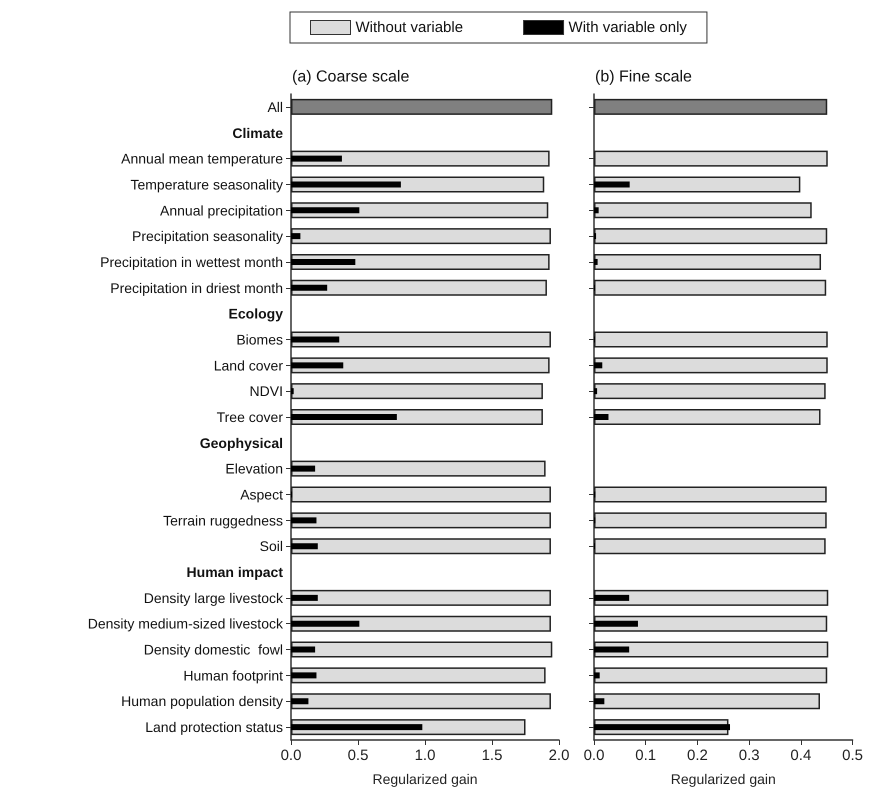 This screenshot has width=874, height=807. What do you see at coordinates (410, 27) in the screenshot?
I see `legend-label: Without variable` at bounding box center [410, 27].